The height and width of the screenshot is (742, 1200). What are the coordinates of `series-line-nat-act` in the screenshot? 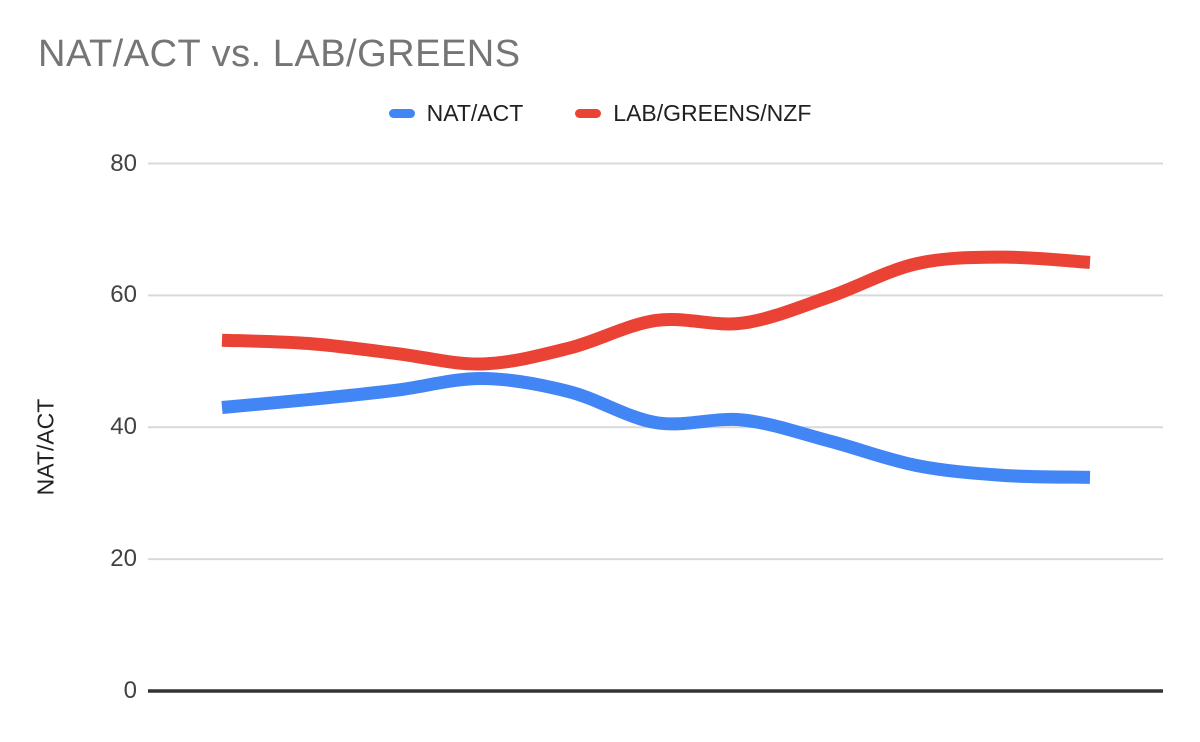 It's located at (656, 427).